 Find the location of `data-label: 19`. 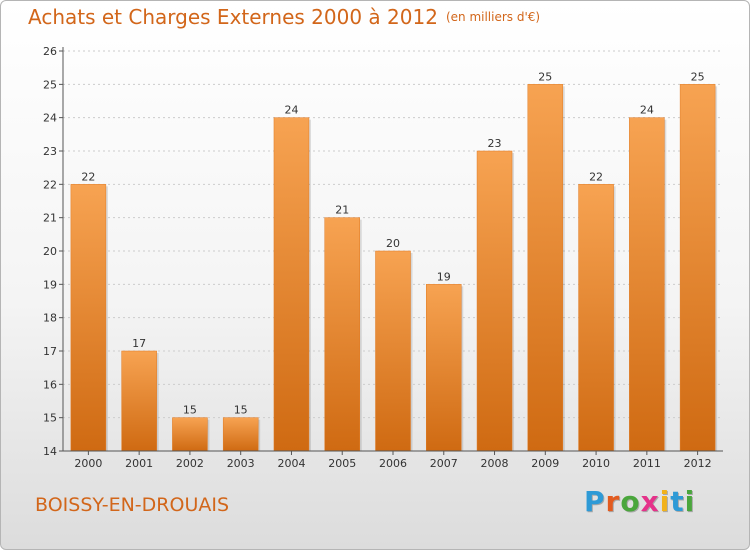

data-label: 19 is located at coordinates (444, 276).